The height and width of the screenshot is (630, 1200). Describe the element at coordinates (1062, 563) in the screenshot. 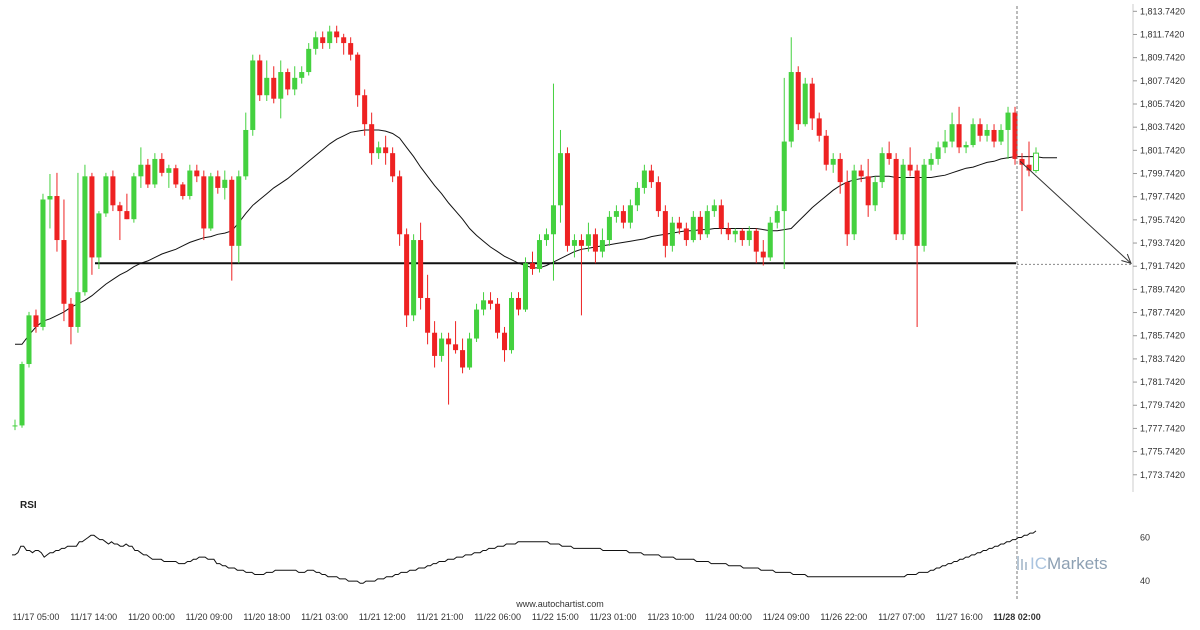

I see `brand-logo: ICMarkets` at that location.